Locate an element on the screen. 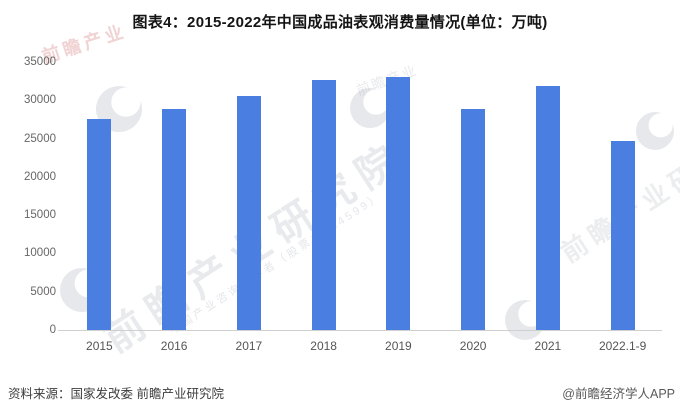 The image size is (680, 416). y-tick-label: 30000 is located at coordinates (40, 100).